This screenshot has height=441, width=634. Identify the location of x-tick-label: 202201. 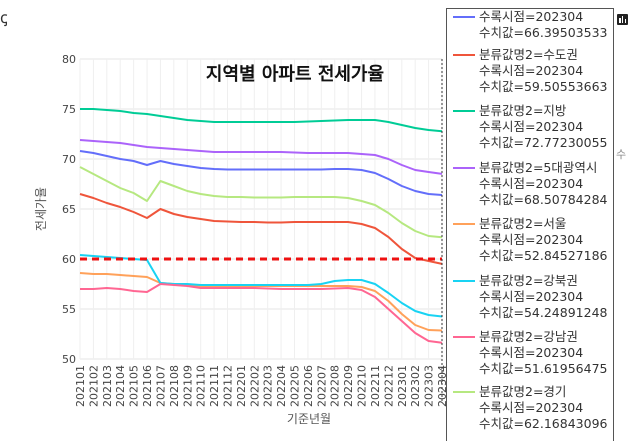
(241, 386).